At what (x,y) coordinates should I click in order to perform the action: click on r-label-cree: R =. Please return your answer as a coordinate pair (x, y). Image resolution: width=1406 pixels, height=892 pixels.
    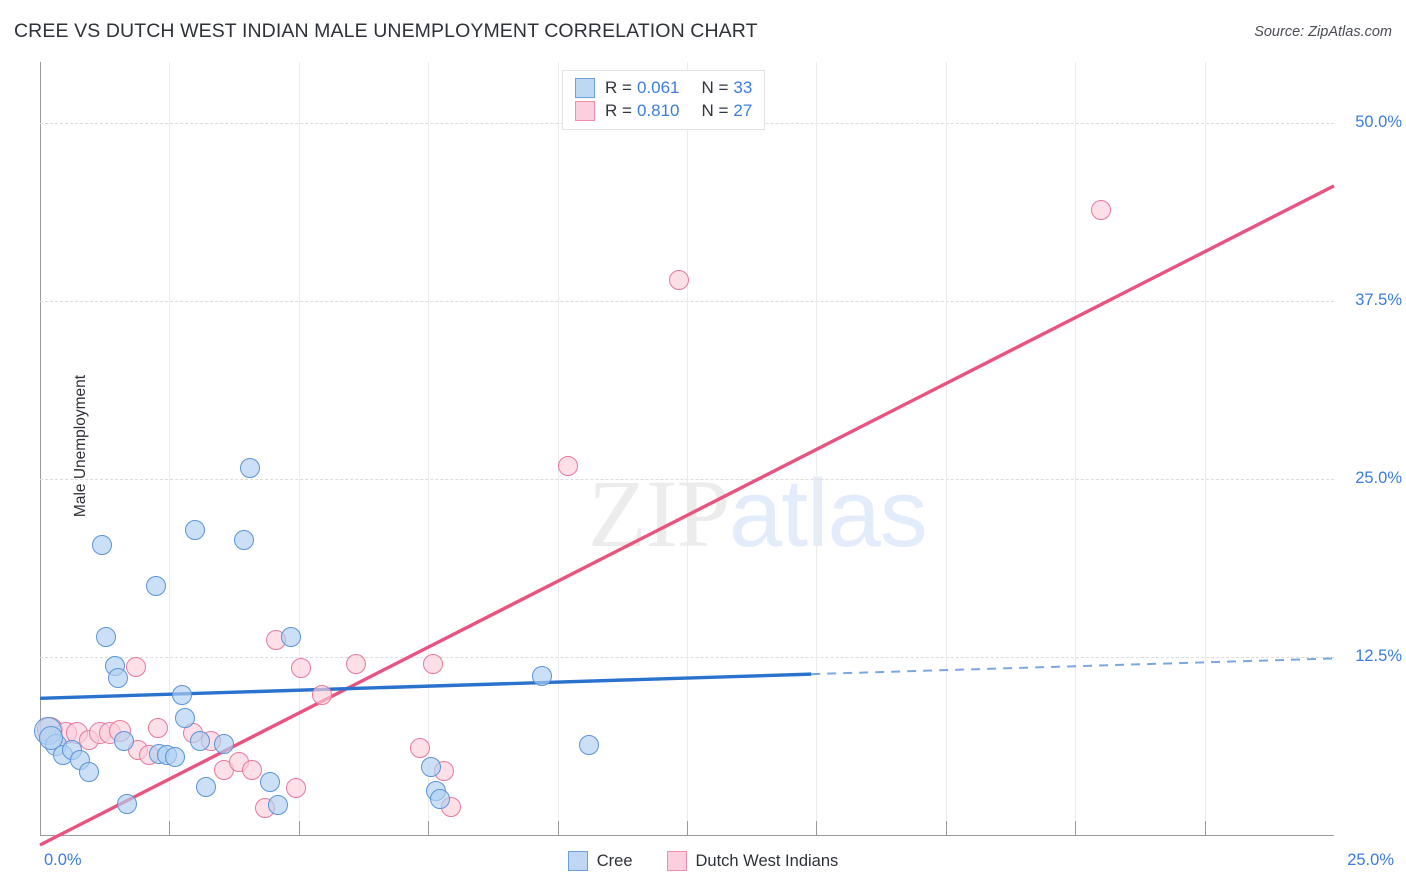
    Looking at the image, I should click on (618, 87).